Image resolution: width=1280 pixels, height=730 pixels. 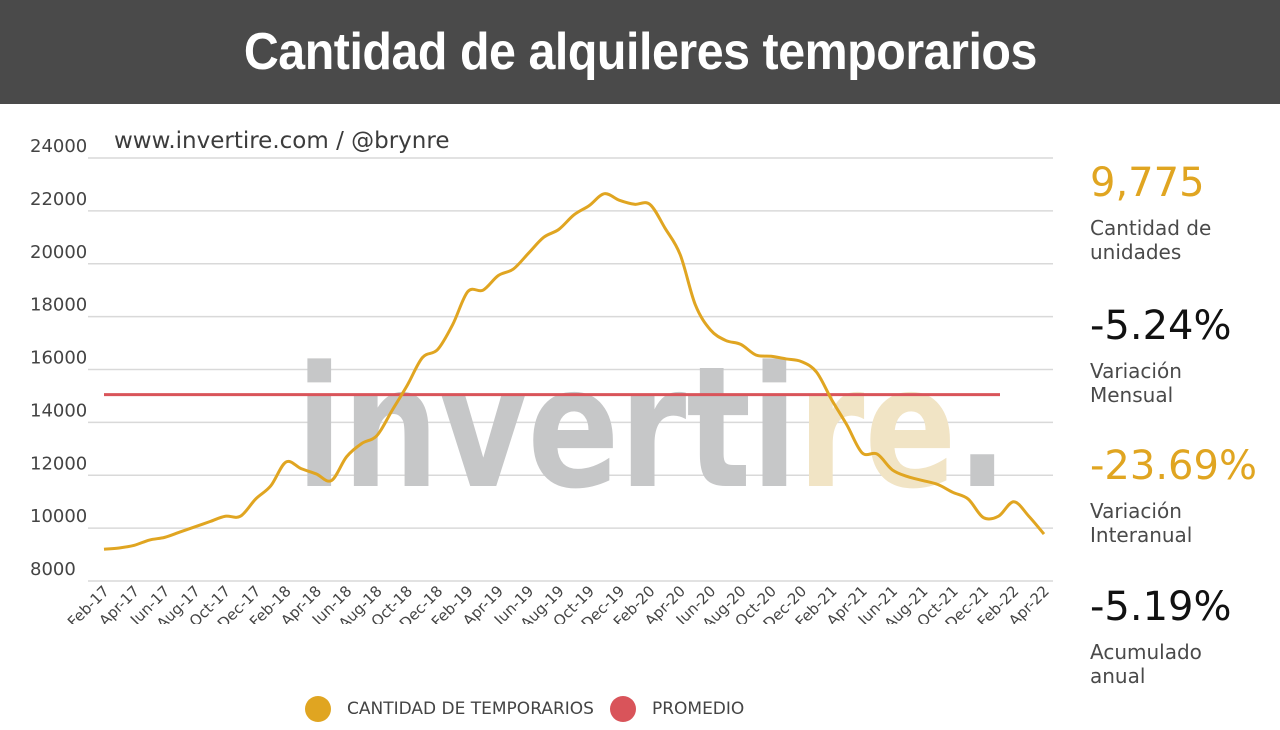 What do you see at coordinates (470, 709) in the screenshot?
I see `legend-series-label: CANTIDAD DE TEMPORARIOS` at bounding box center [470, 709].